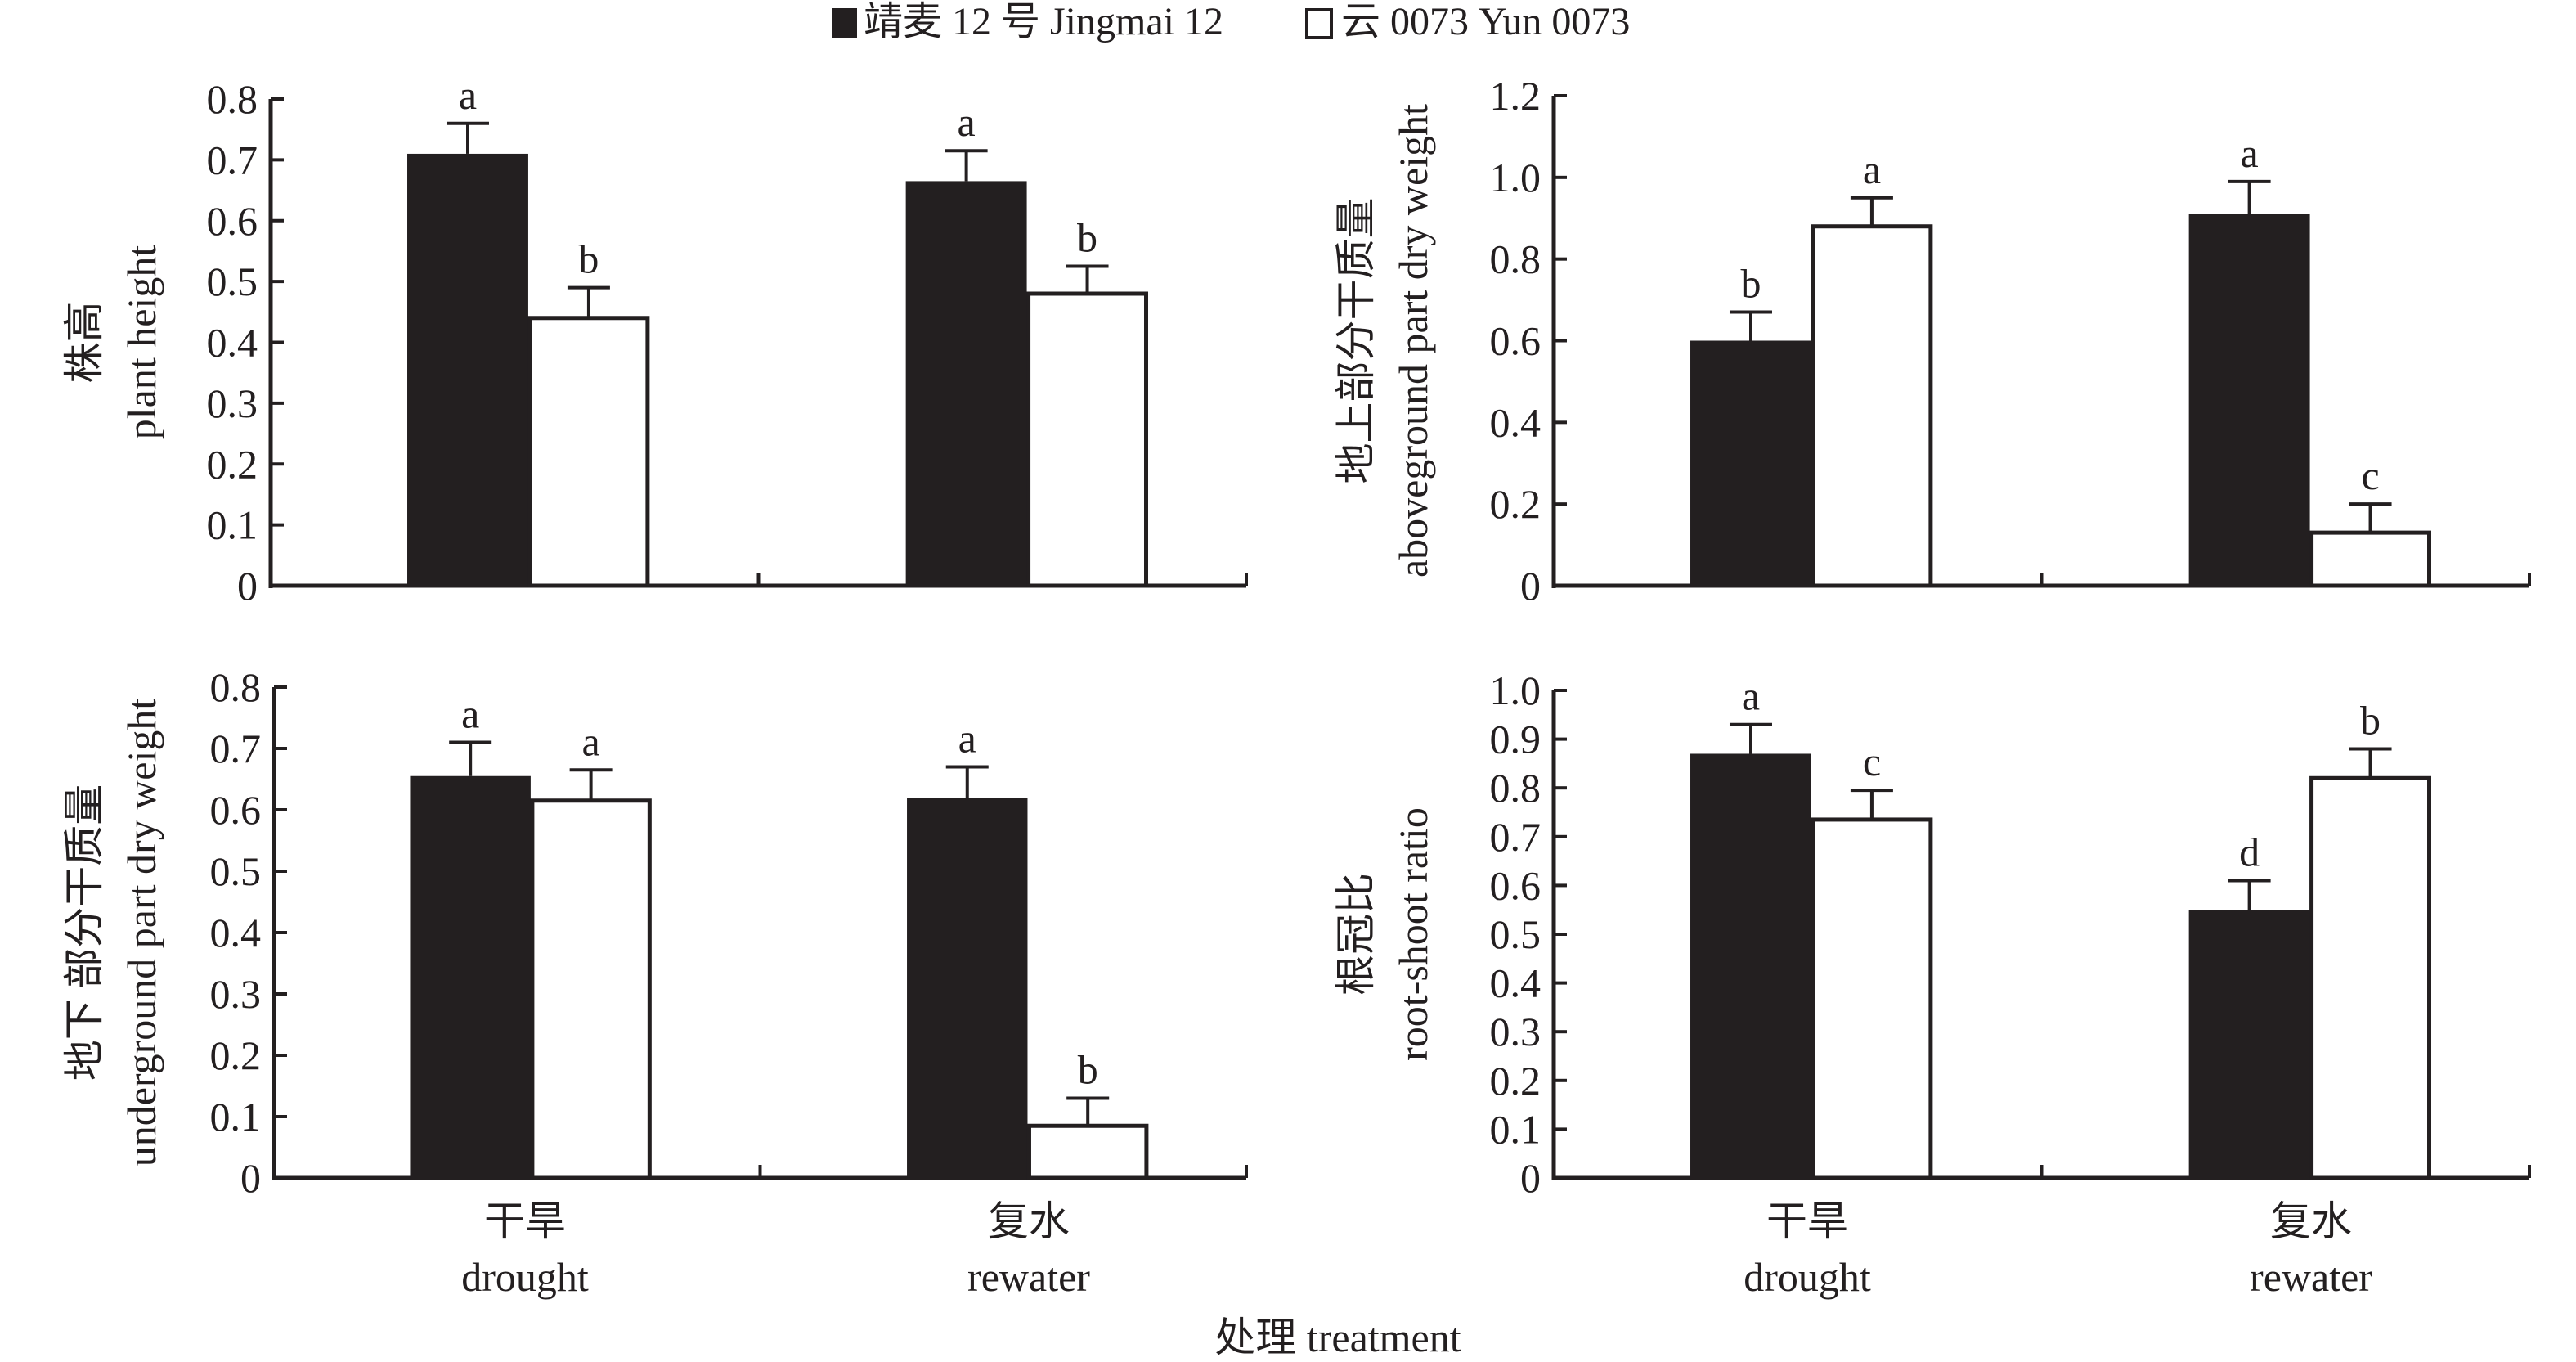  Describe the element at coordinates (1231, 21) in the screenshot. I see `legend: 靖麦 12 号 Jingmai 12 云 0073 Yun 0073` at that location.